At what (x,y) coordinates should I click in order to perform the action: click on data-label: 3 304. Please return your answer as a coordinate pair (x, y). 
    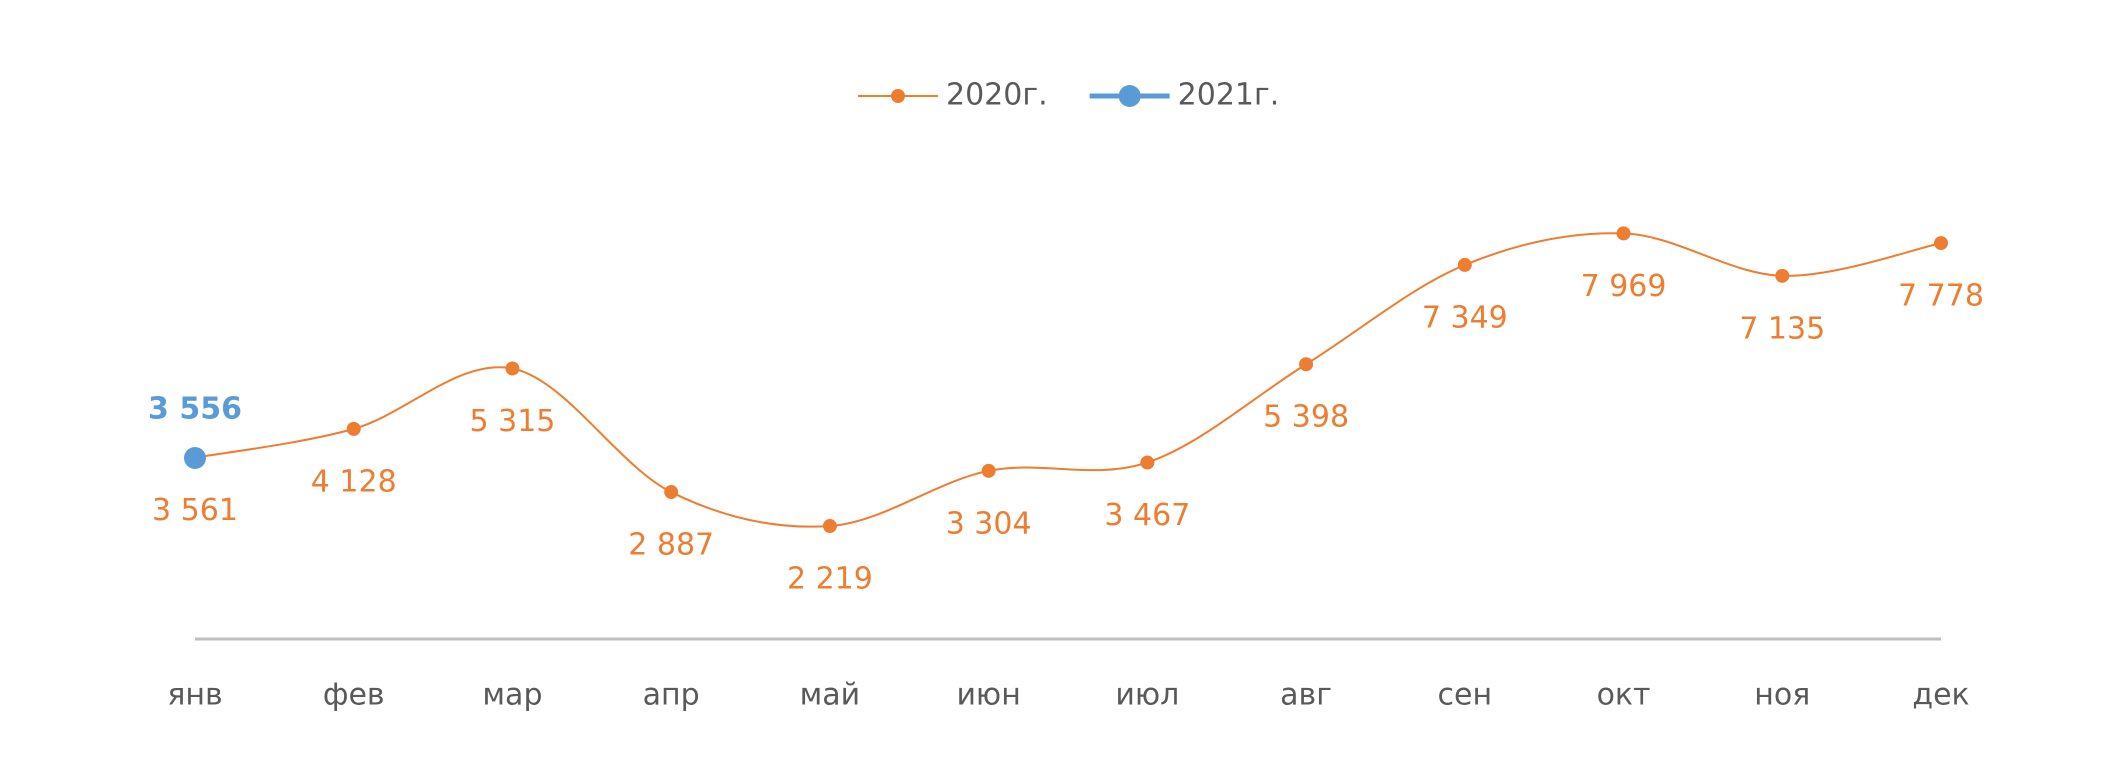
    Looking at the image, I should click on (989, 523).